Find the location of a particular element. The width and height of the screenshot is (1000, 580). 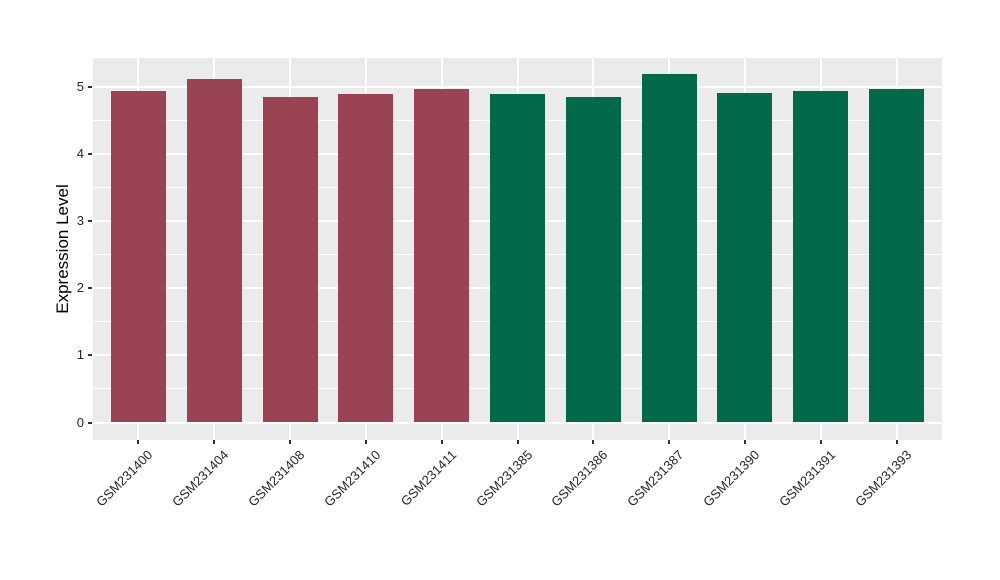

bar-GSM231390 is located at coordinates (745, 258).